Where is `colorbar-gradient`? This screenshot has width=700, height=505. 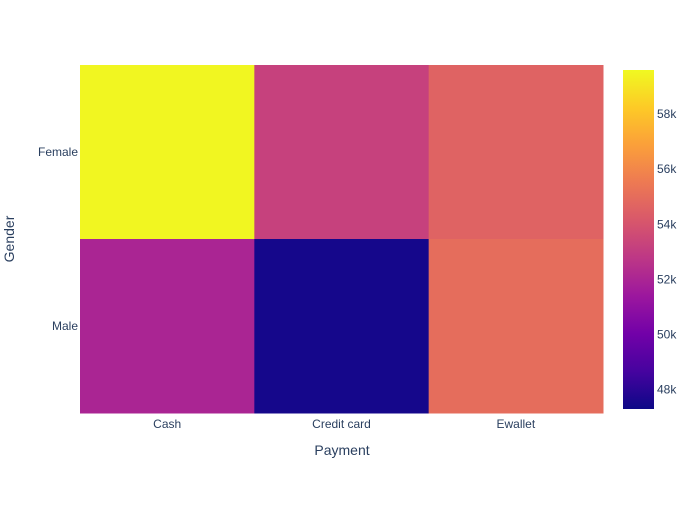 colorbar-gradient is located at coordinates (638, 239).